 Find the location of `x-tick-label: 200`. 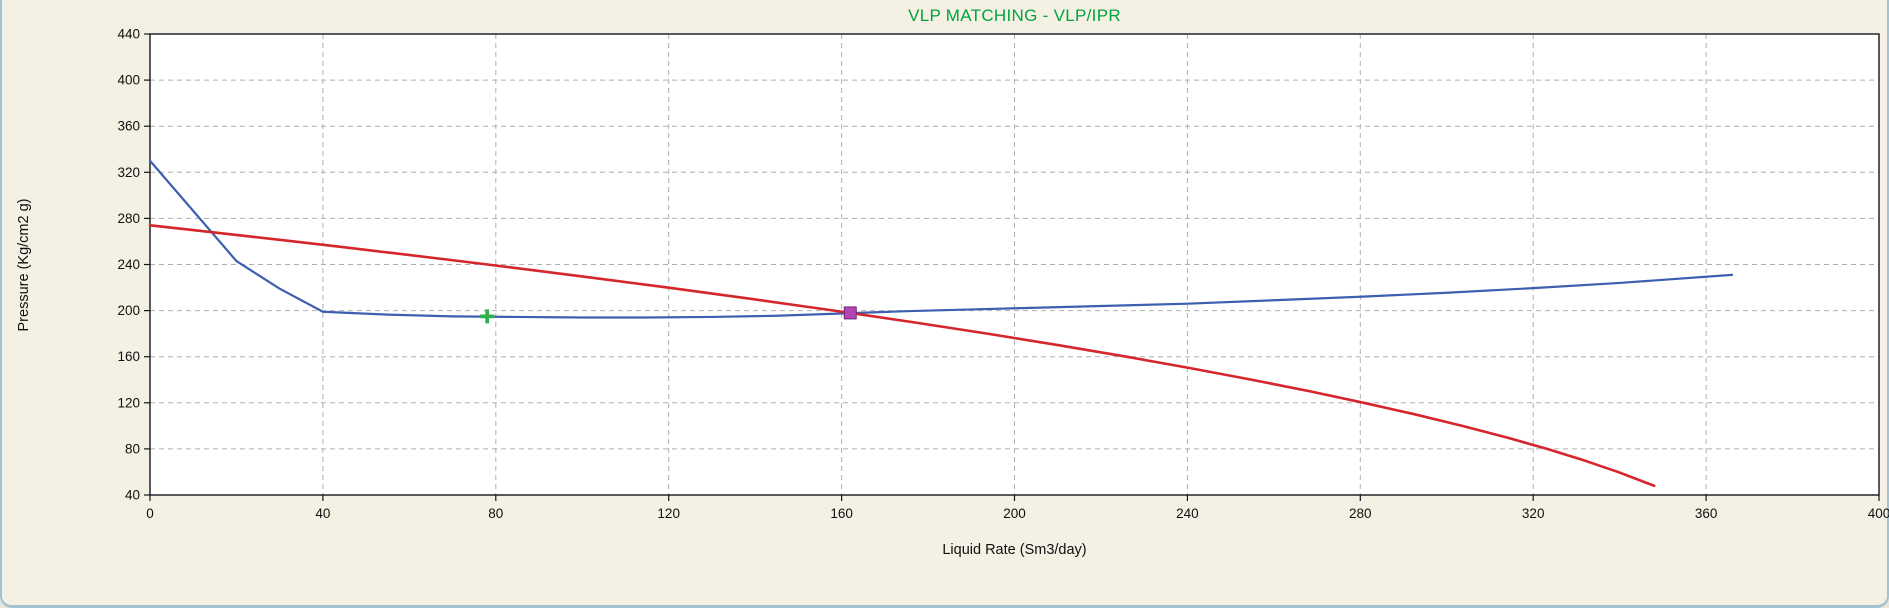

x-tick-label: 200 is located at coordinates (1014, 513).